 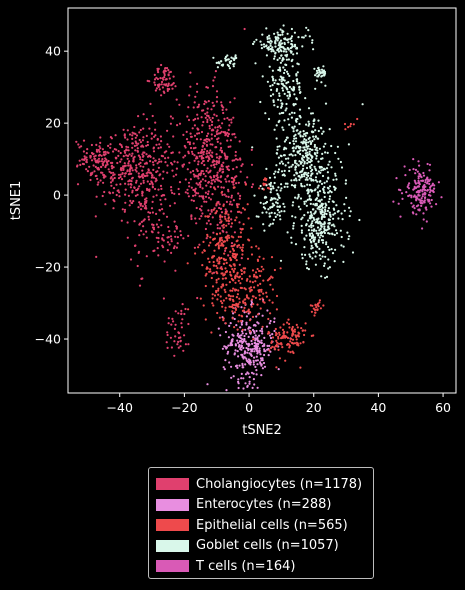 What do you see at coordinates (378, 407) in the screenshot?
I see `x-tick-label: 40` at bounding box center [378, 407].